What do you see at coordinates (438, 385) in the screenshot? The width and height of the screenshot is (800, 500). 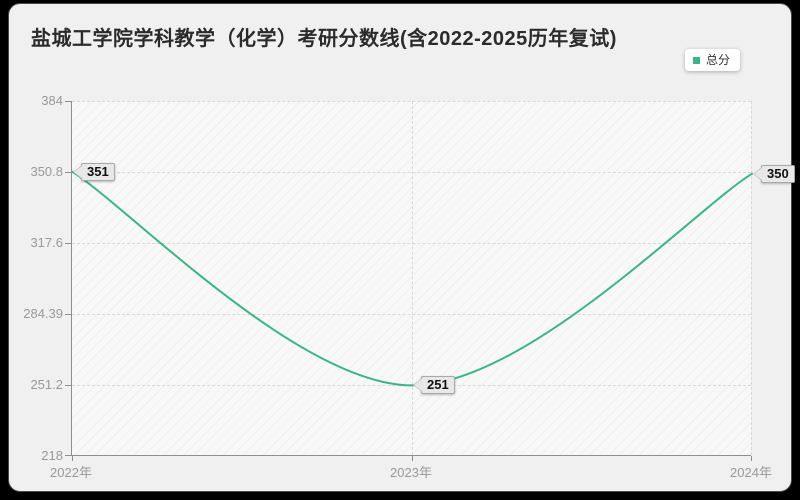 I see `point-label: 251` at bounding box center [438, 385].